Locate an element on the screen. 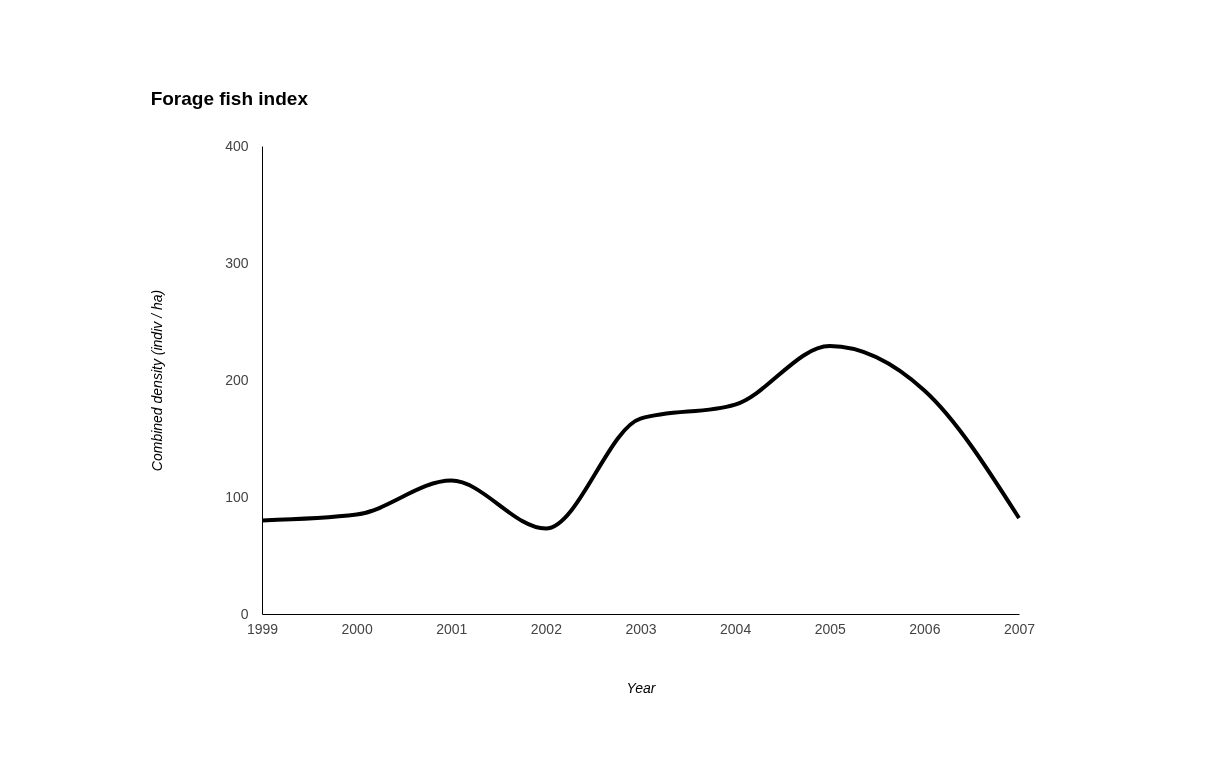 The width and height of the screenshot is (1229, 761). y-tick-label: 0 is located at coordinates (244, 613).